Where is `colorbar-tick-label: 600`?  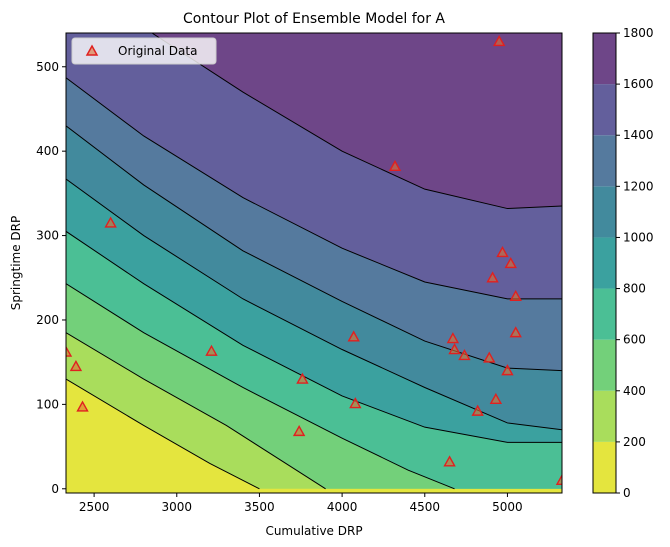
colorbar-tick-label: 600 is located at coordinates (634, 340).